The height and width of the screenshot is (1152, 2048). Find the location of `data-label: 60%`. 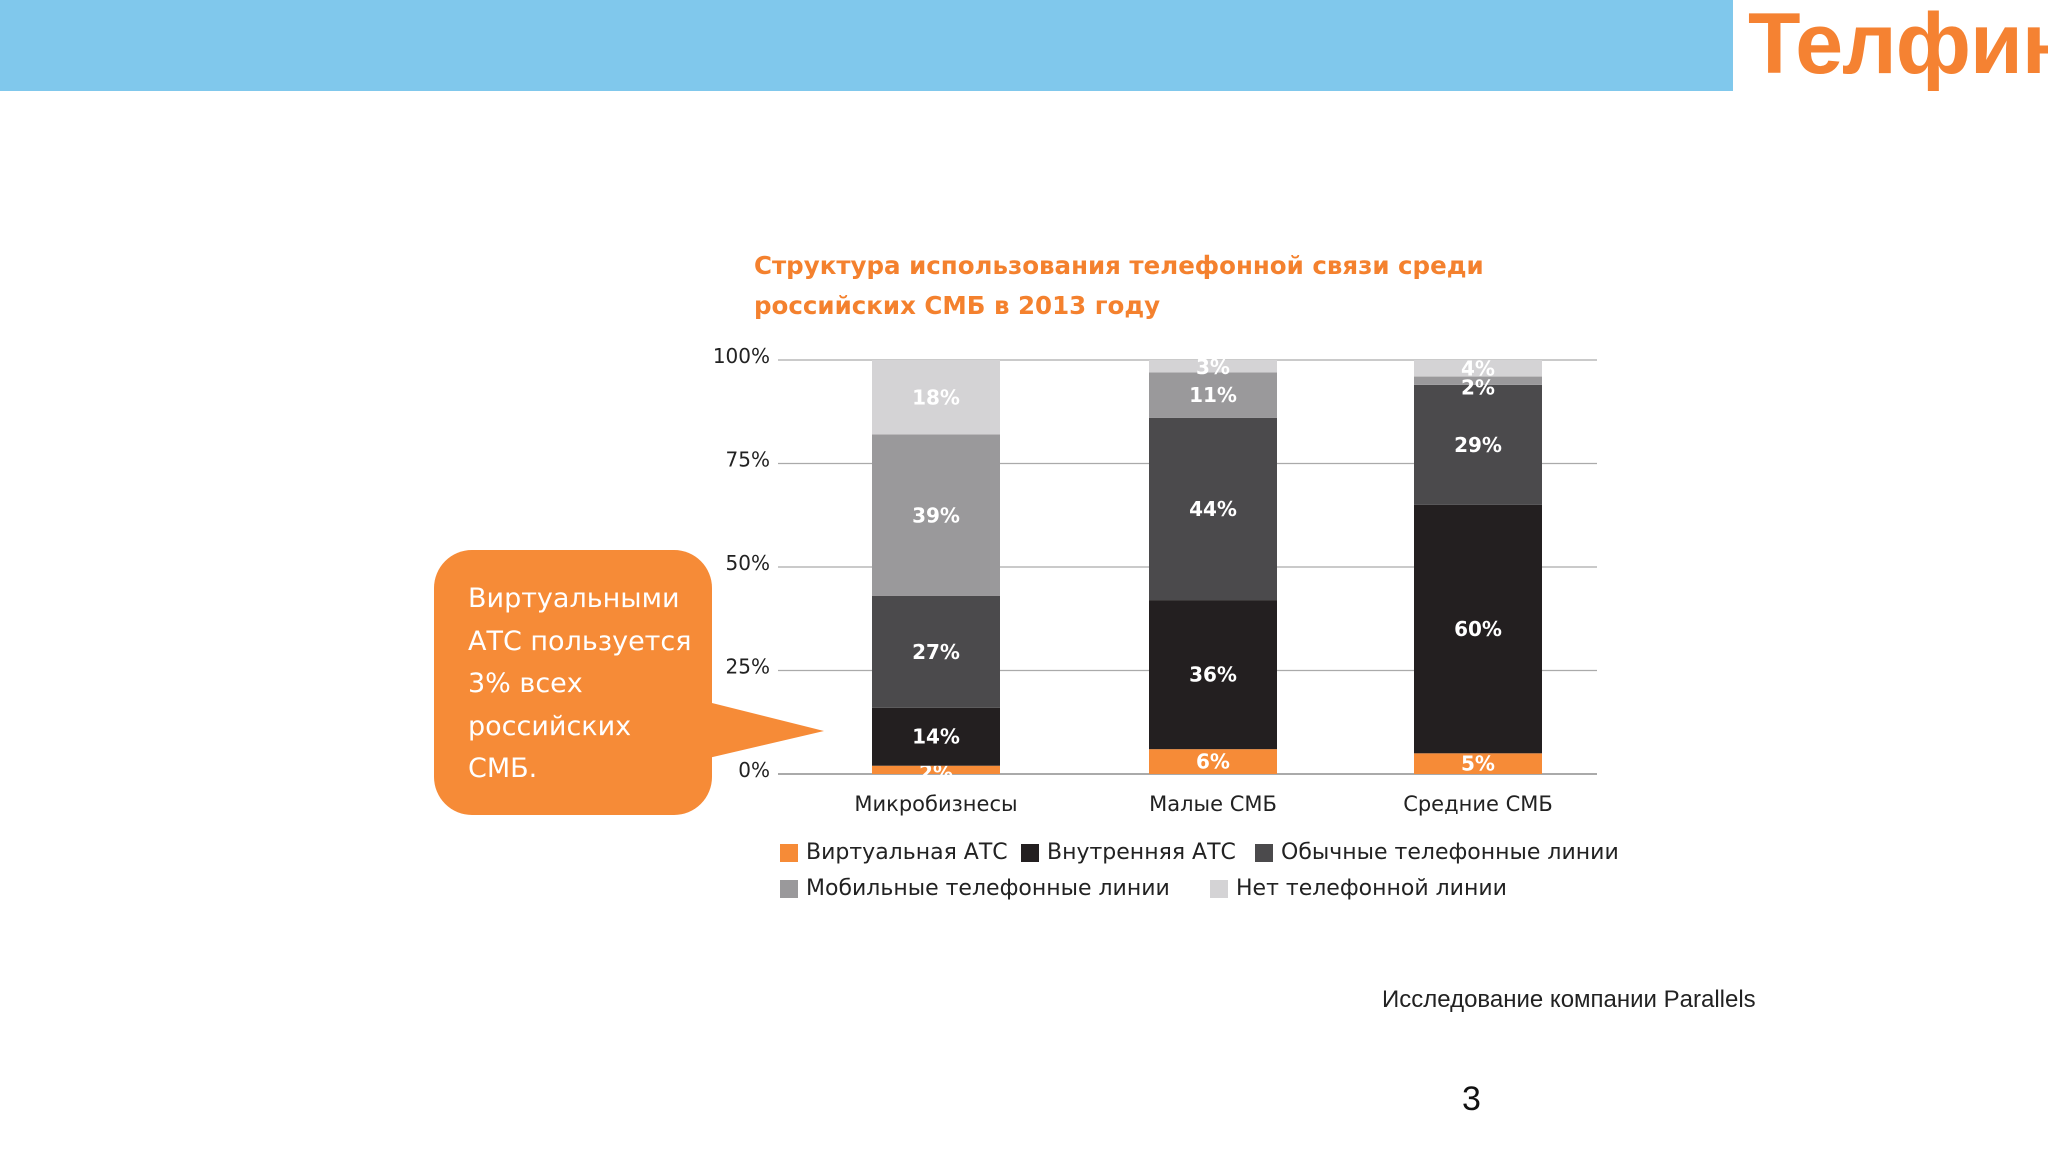

data-label: 60% is located at coordinates (1478, 629).